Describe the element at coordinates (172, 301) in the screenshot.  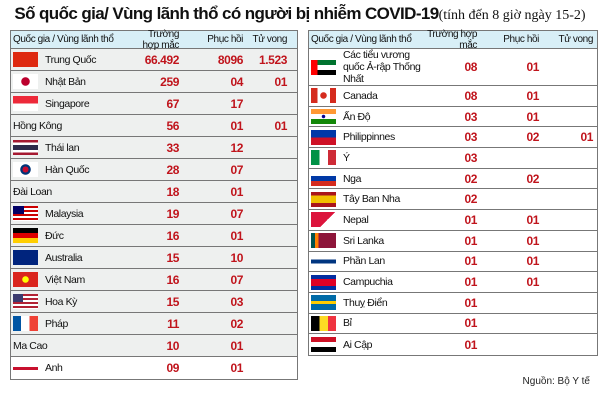
I see `cases-value: 15` at that location.